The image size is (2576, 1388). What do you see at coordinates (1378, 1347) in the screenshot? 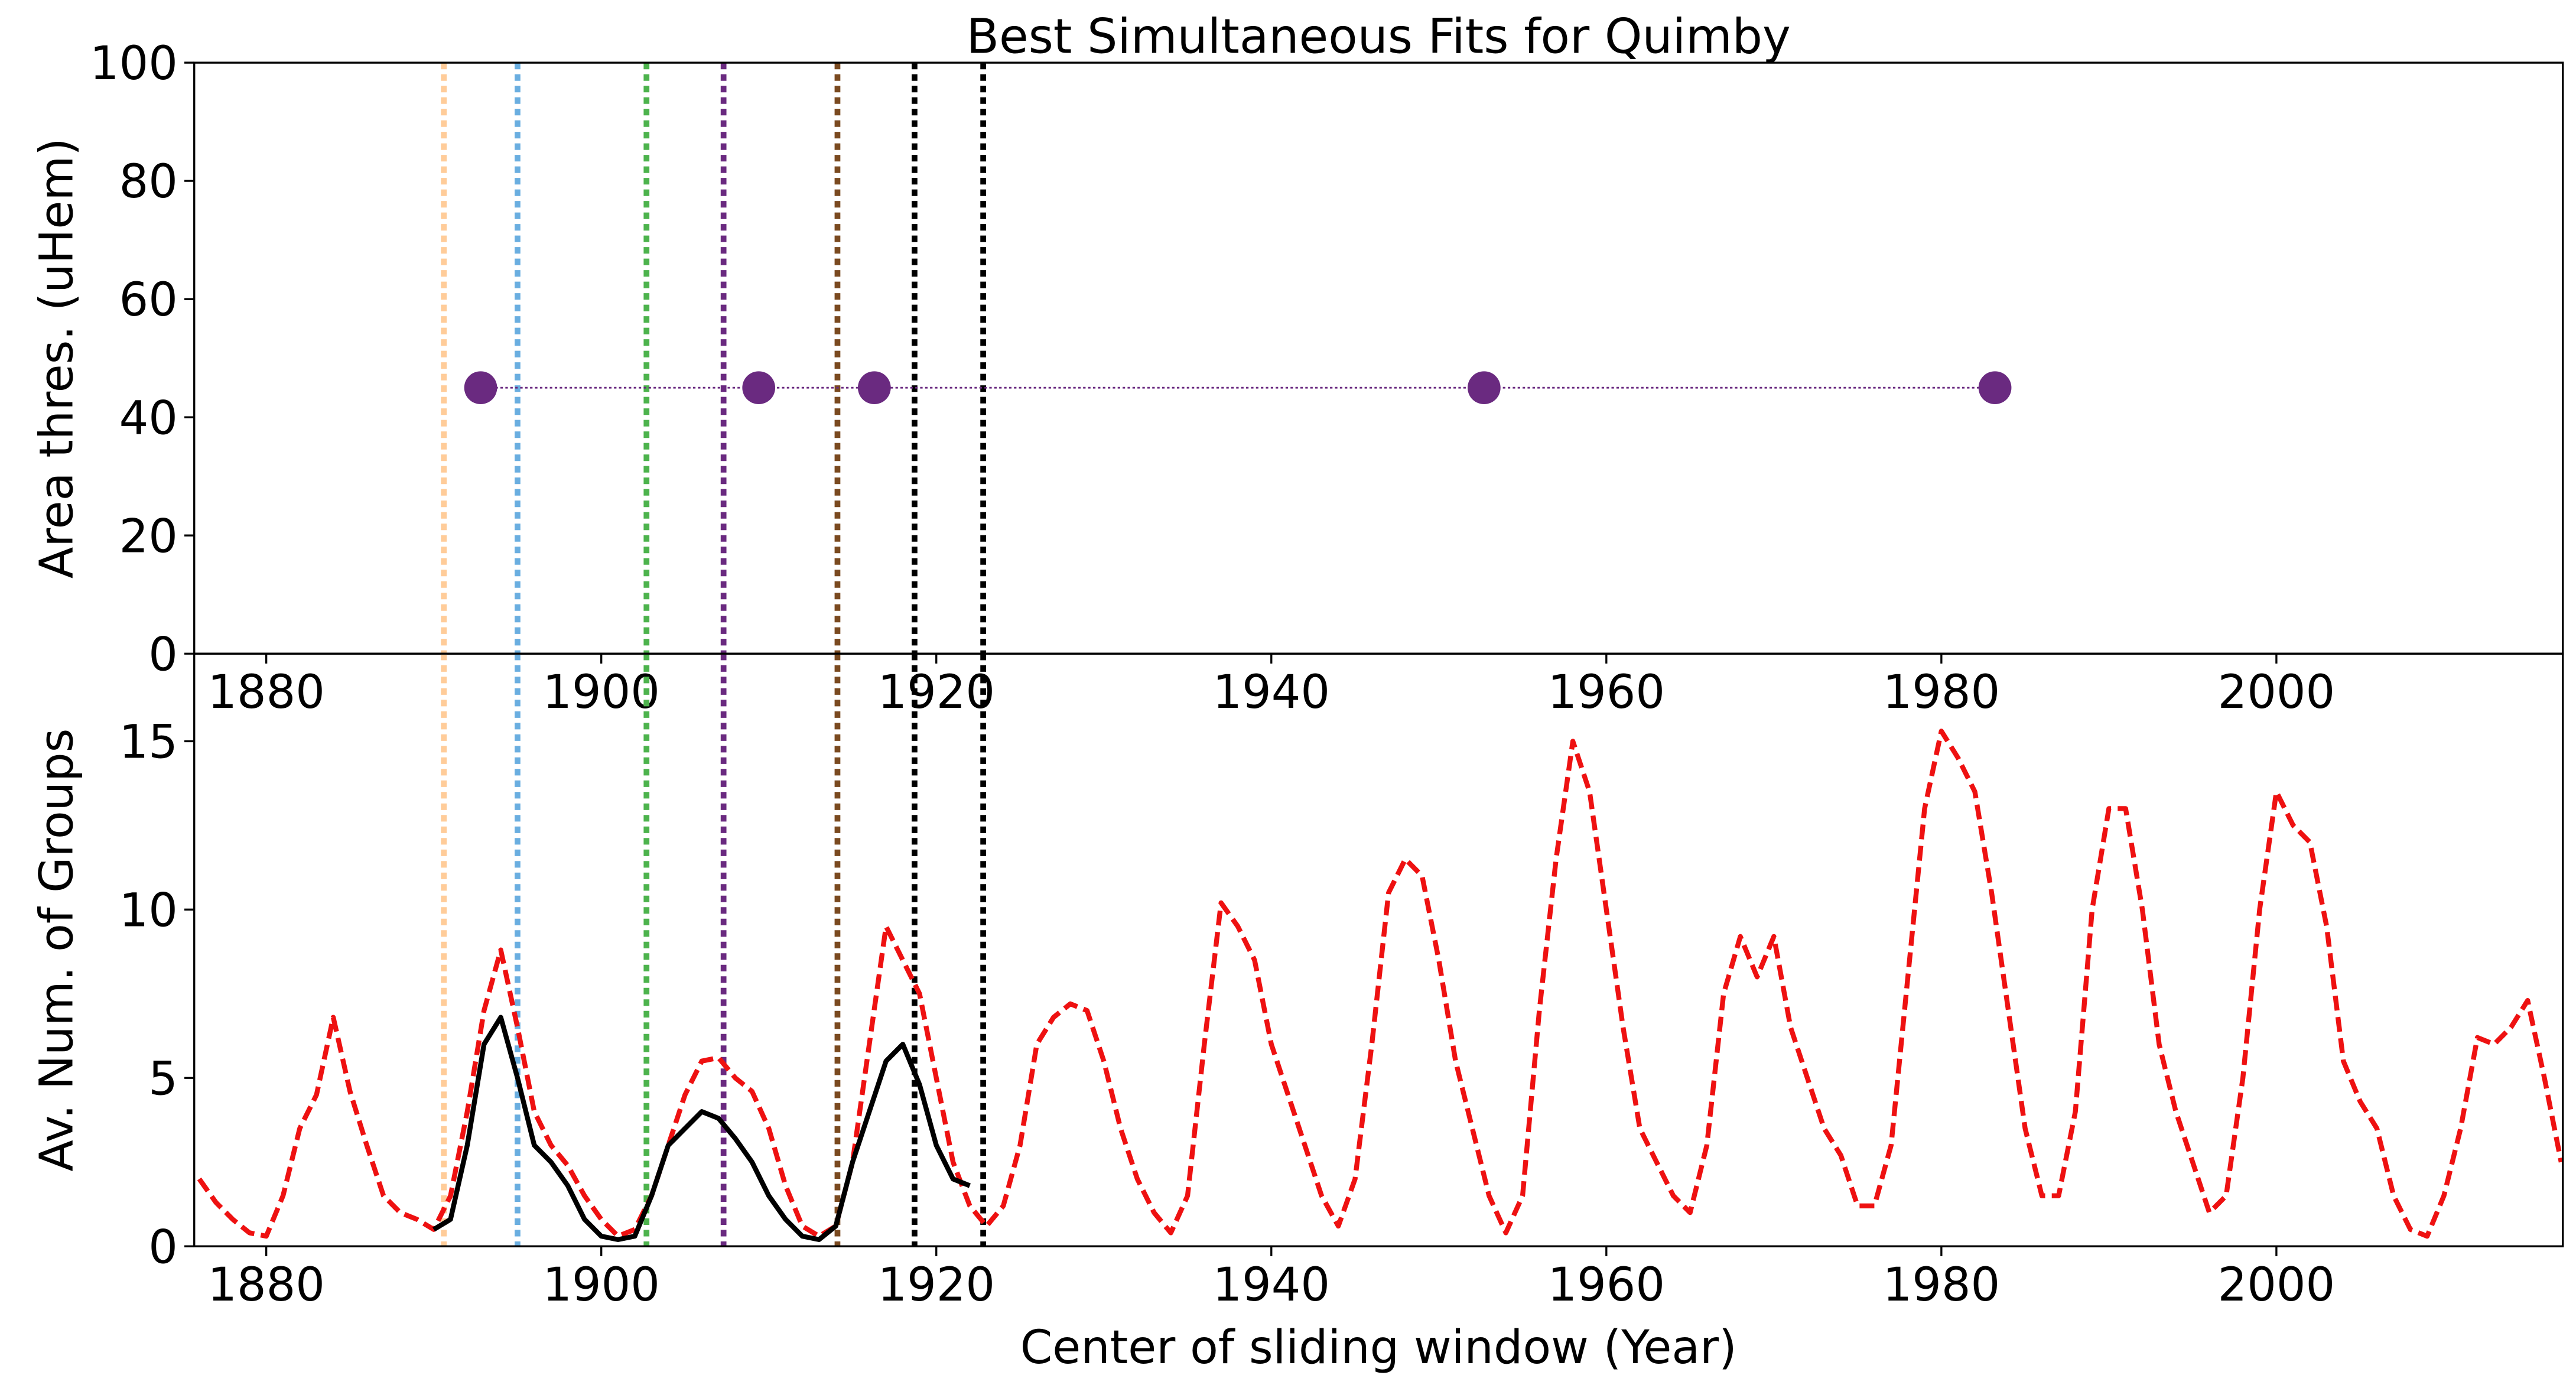
I see `x-axis-label: Center of sliding window (Year)` at bounding box center [1378, 1347].